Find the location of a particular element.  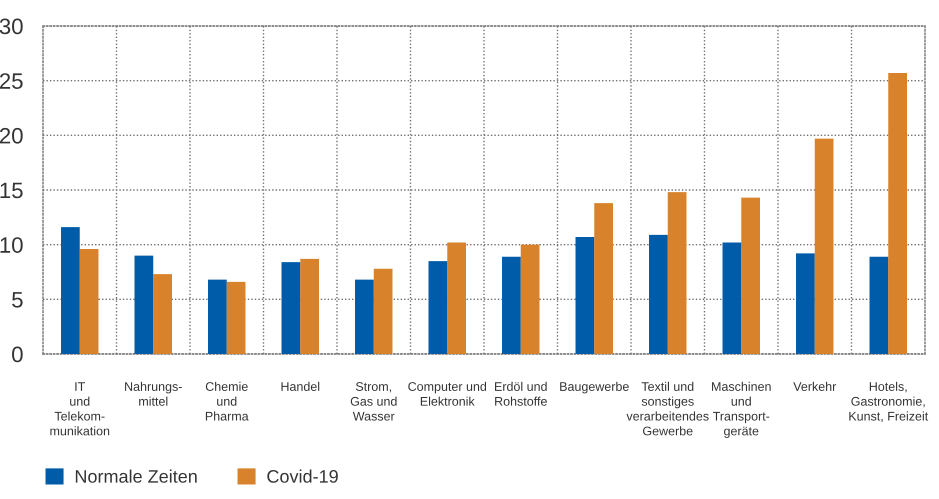

x-tick-label: Verkehr is located at coordinates (814, 386).